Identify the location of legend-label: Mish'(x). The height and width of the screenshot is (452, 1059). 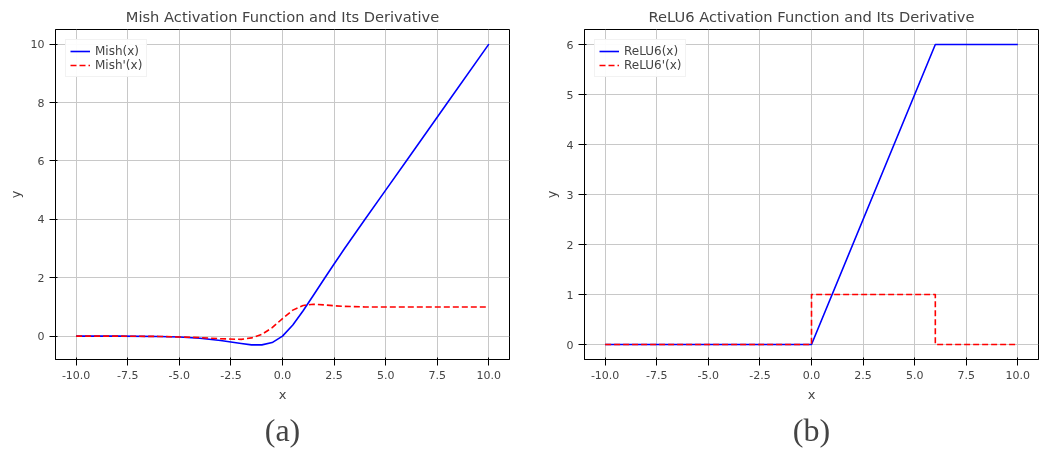
(119, 65).